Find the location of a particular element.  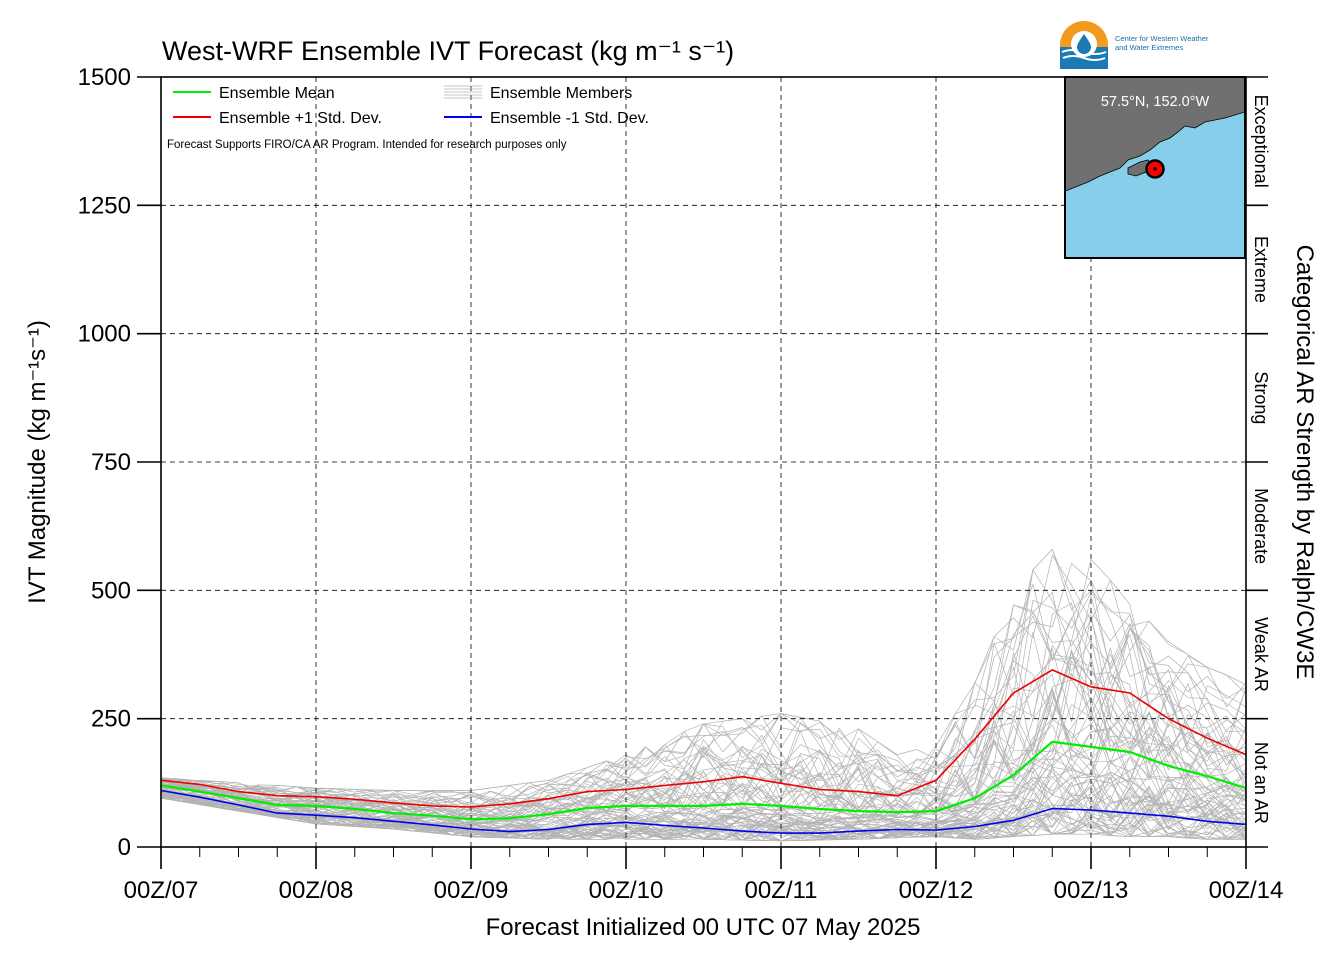

x-tick-label: 00Z/13 is located at coordinates (1091, 890).